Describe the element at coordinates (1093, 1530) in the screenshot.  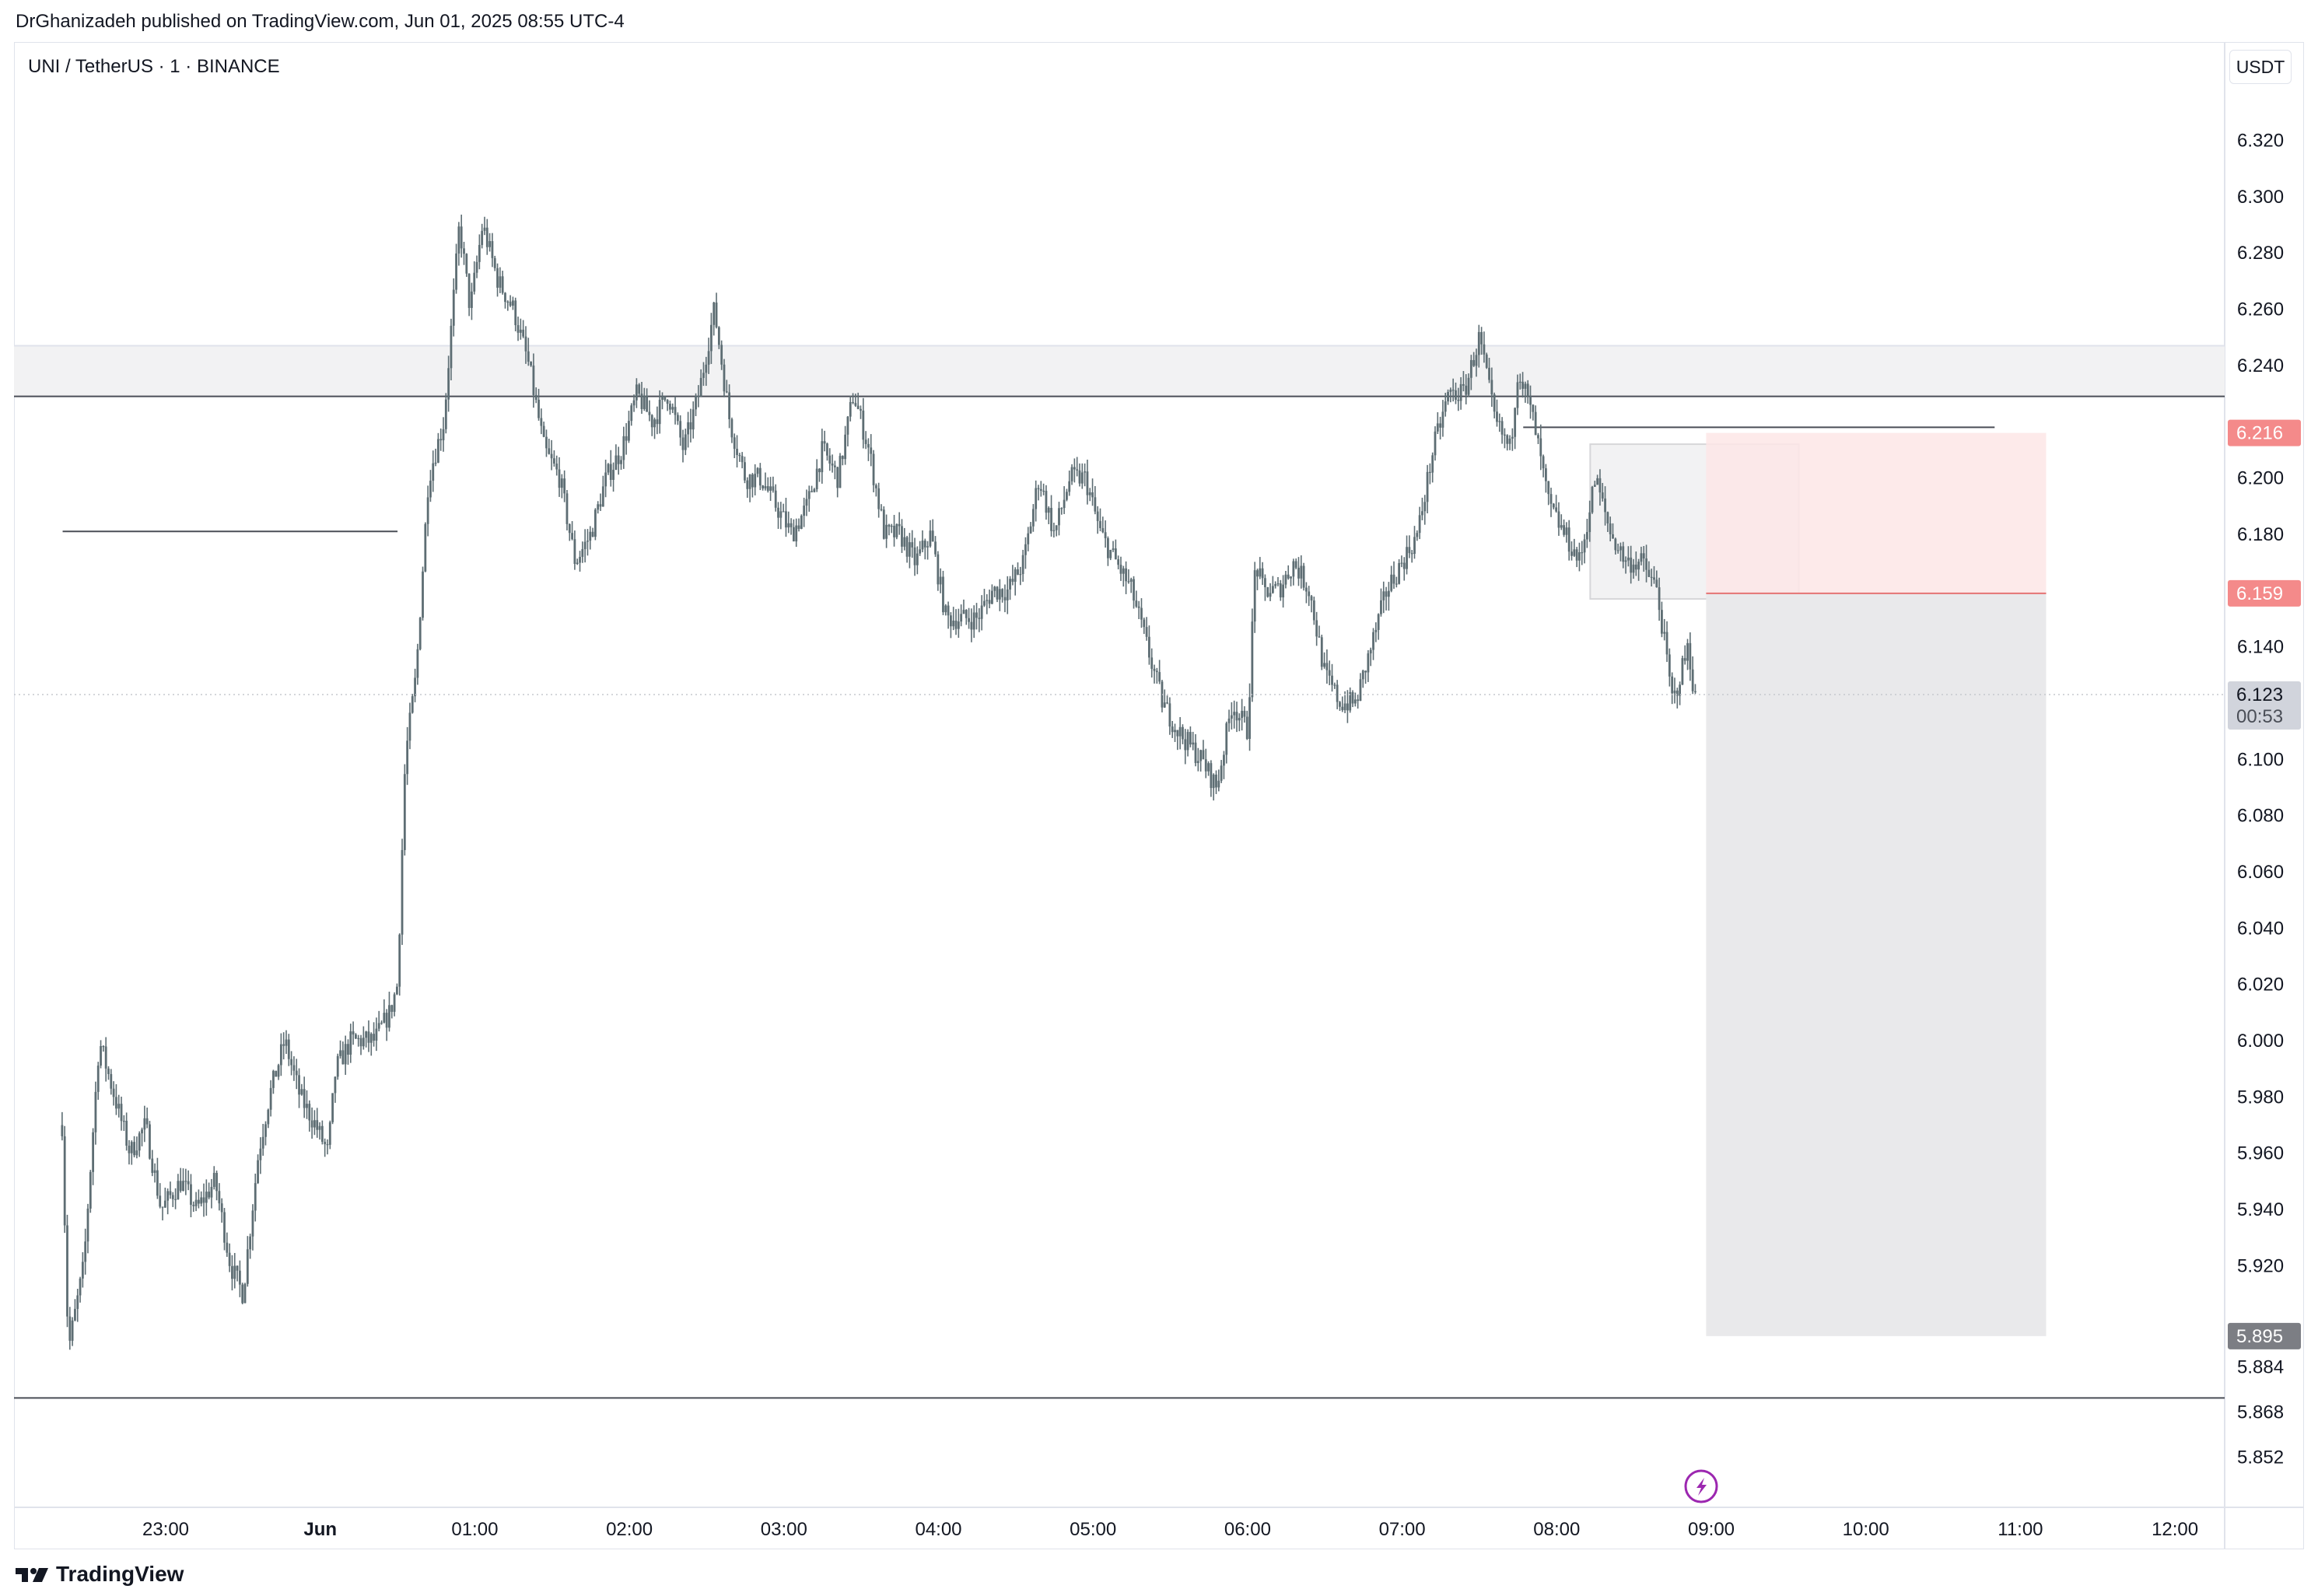
I see `time-tick-label: 05:00` at that location.